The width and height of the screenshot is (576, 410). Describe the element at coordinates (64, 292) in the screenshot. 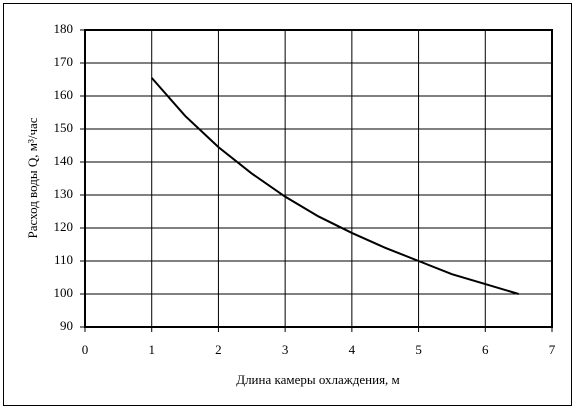

I see `y-tick-label: 100` at that location.